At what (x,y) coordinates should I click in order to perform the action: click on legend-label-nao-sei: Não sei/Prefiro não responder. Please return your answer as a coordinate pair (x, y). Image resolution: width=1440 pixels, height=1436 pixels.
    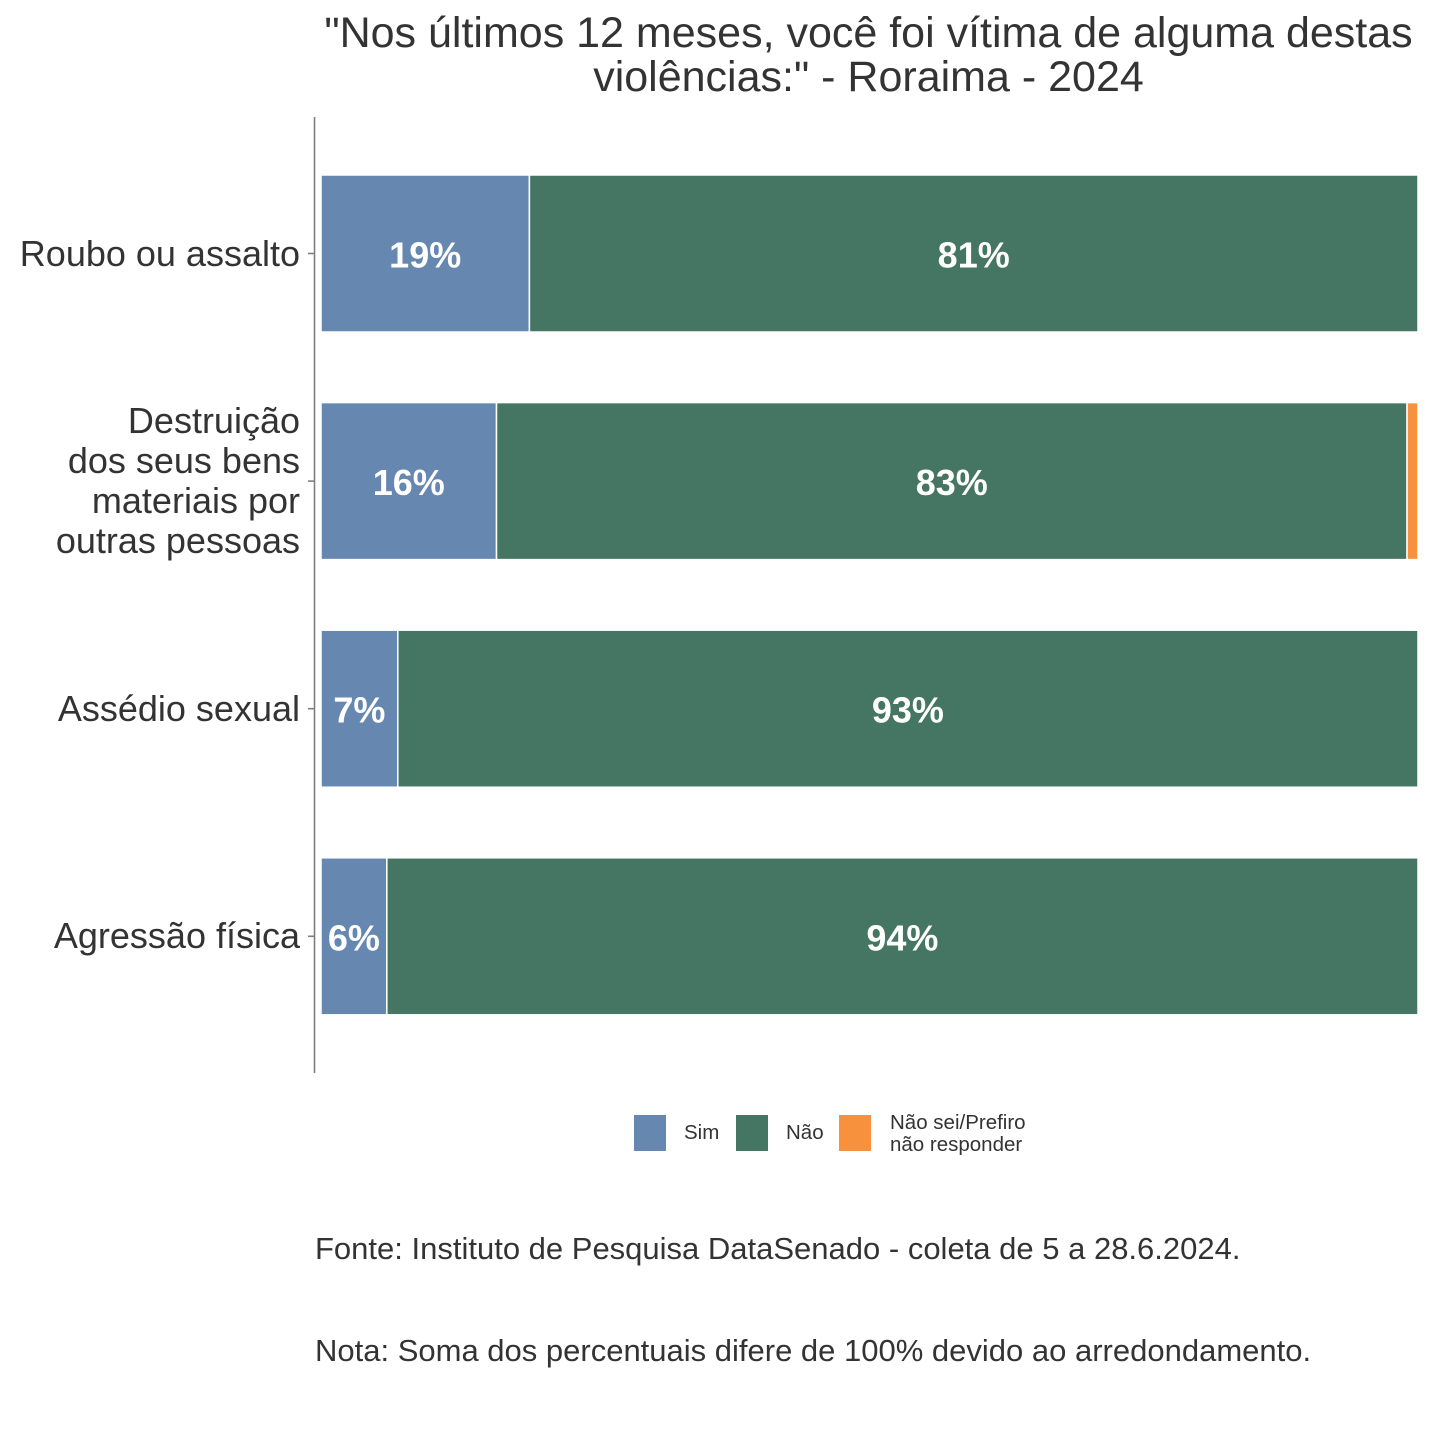
    Looking at the image, I should click on (958, 1133).